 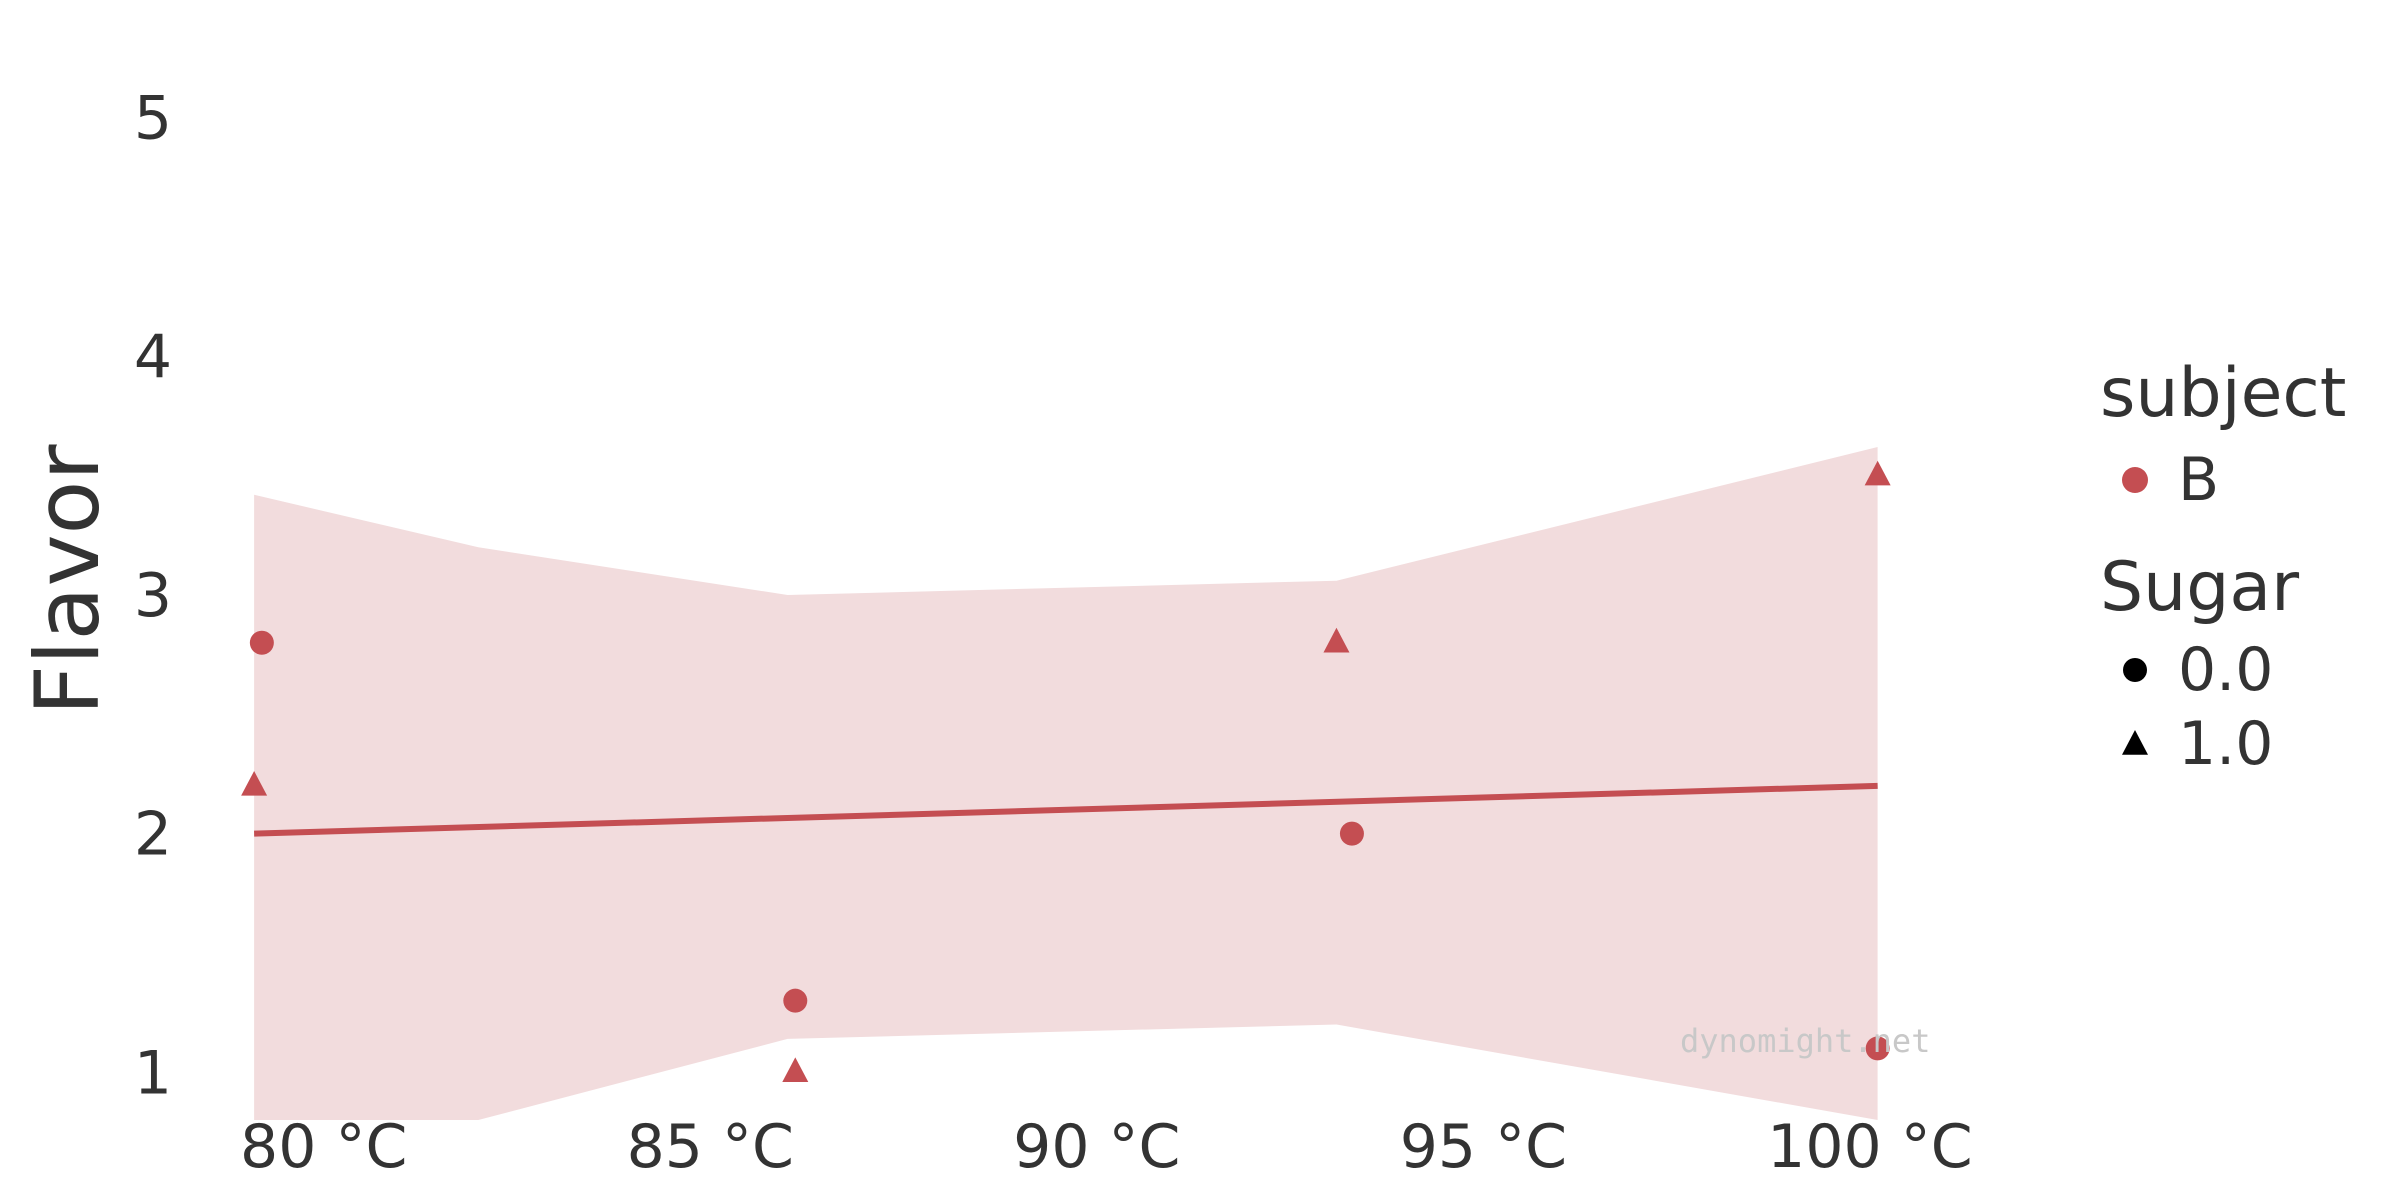 I want to click on fit-line-layer, so click(x=1066, y=809).